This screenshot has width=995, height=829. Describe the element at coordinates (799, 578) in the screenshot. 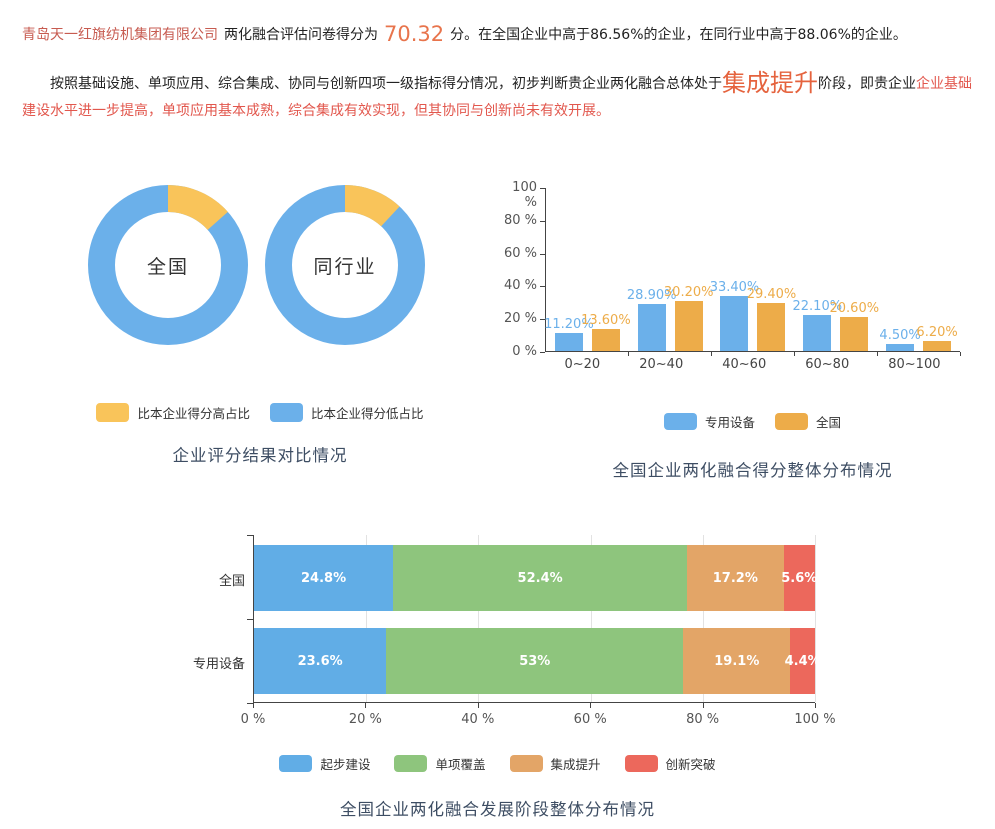

I see `segment-创新突破-全国: 5.6%` at that location.